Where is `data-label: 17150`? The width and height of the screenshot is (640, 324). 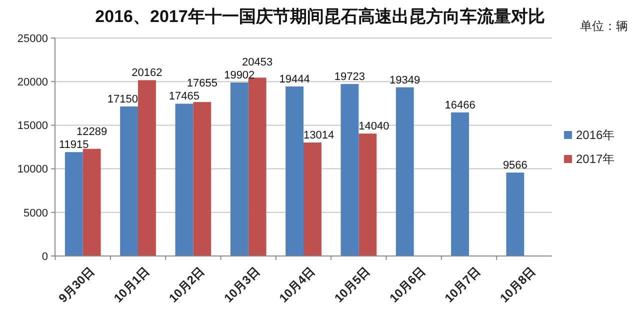 data-label: 17150 is located at coordinates (122, 99).